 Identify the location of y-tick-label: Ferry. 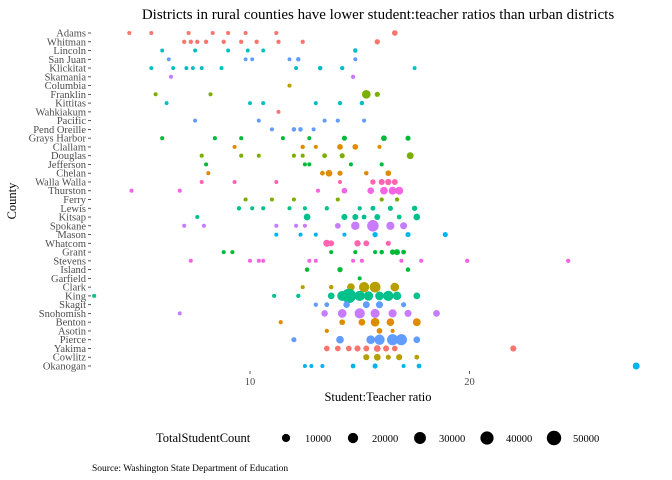
(74, 200).